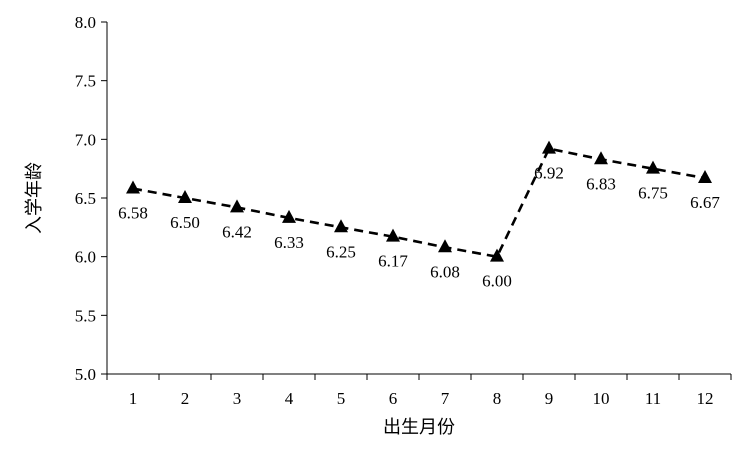  What do you see at coordinates (341, 398) in the screenshot?
I see `x-tick-label: 5` at bounding box center [341, 398].